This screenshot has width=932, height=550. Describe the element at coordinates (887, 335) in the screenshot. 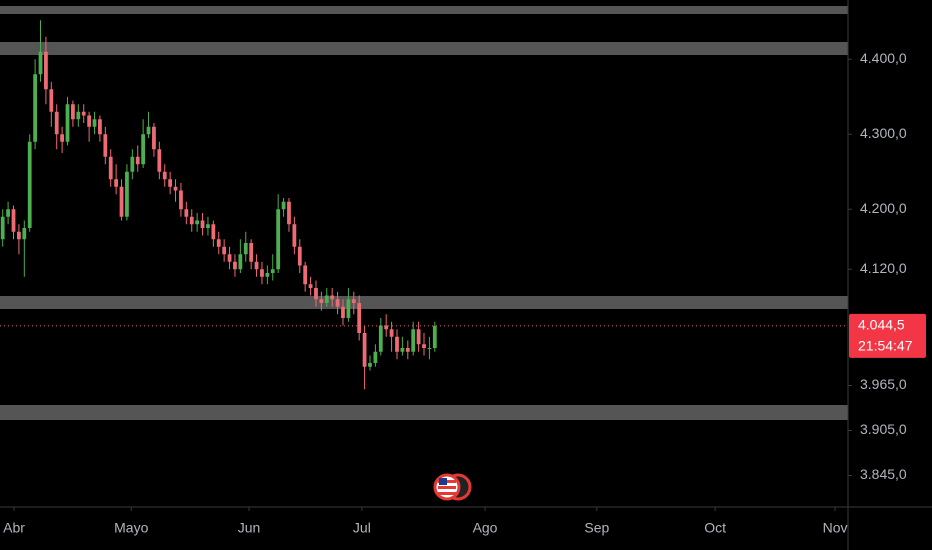

I see `last-price-box` at that location.